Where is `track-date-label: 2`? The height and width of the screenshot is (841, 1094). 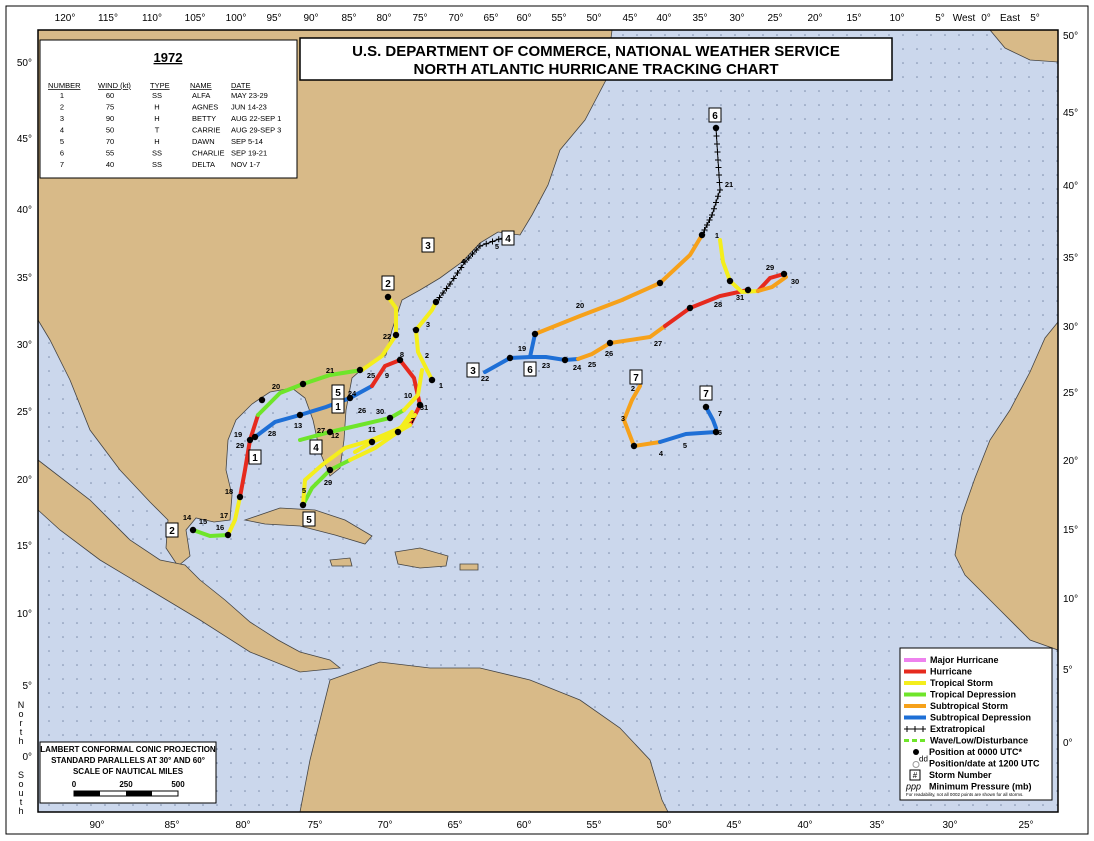 track-date-label: 2 is located at coordinates (633, 388).